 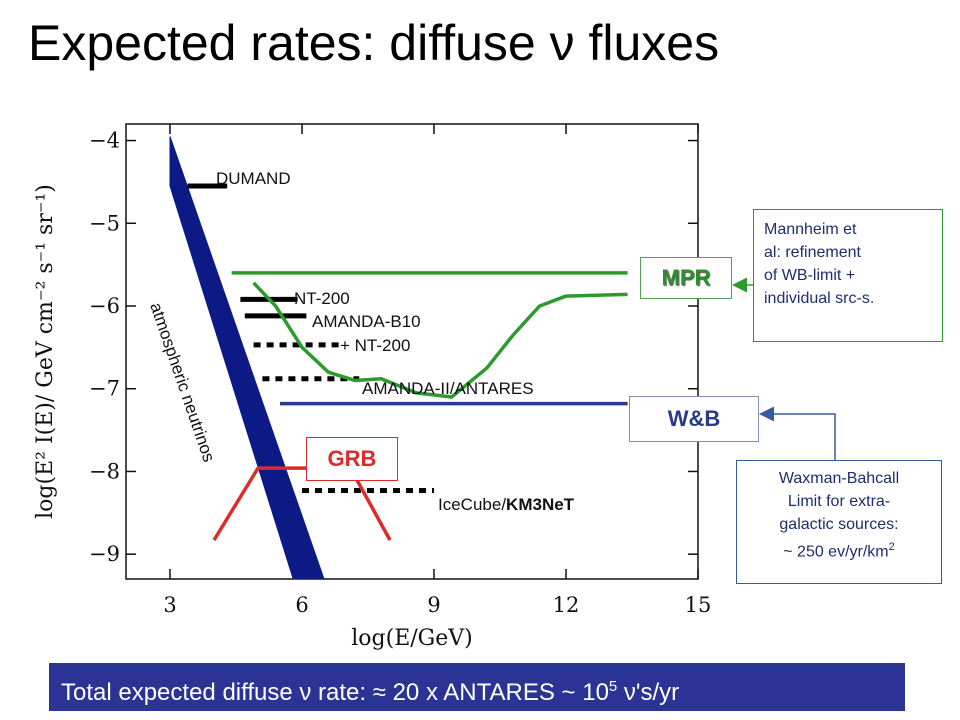 I want to click on waxman-value: ~ 250 ev/yr/km, so click(x=836, y=552).